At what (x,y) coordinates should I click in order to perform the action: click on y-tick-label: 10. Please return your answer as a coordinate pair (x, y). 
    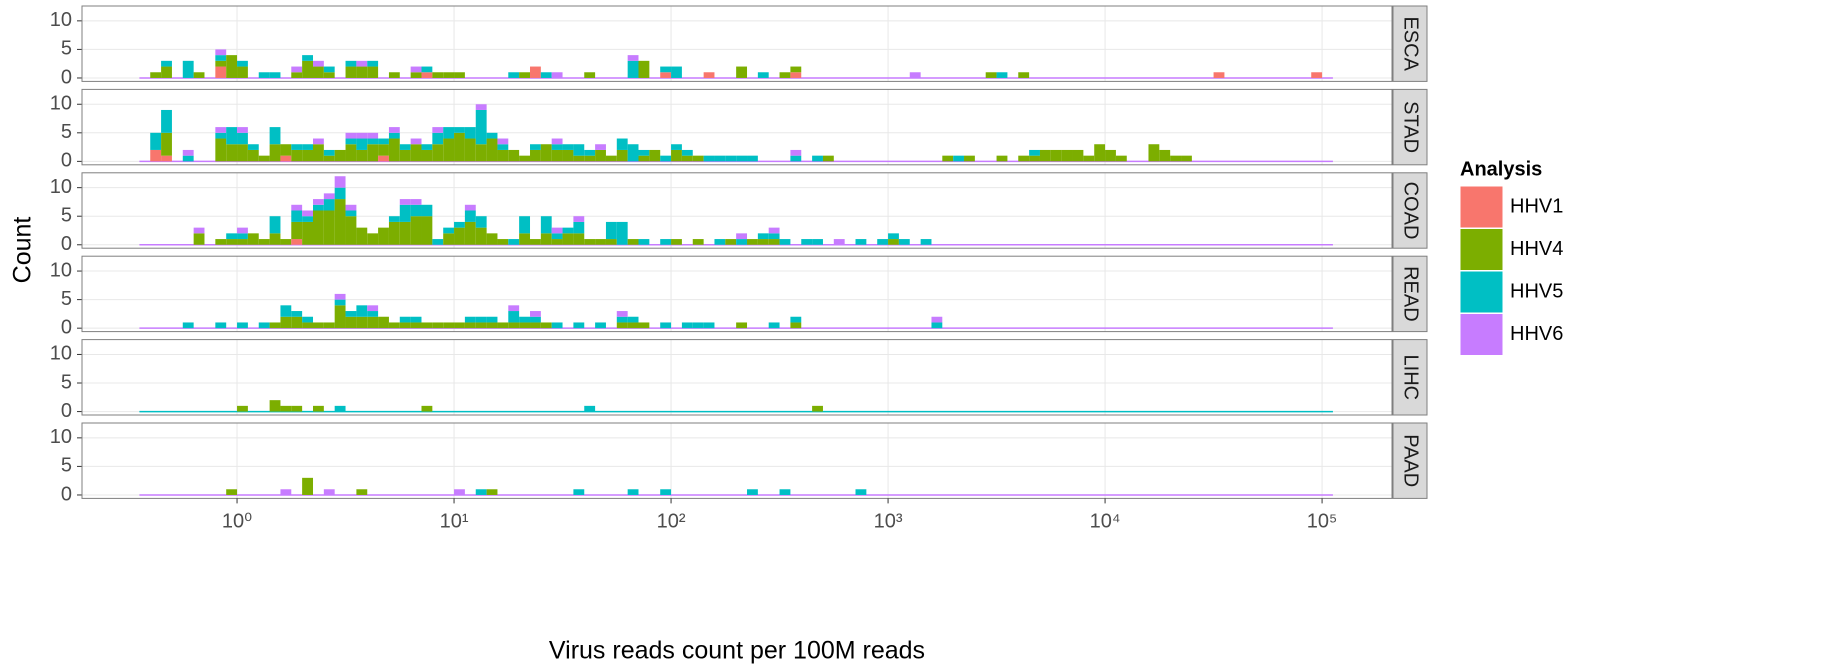
    Looking at the image, I should click on (61, 104).